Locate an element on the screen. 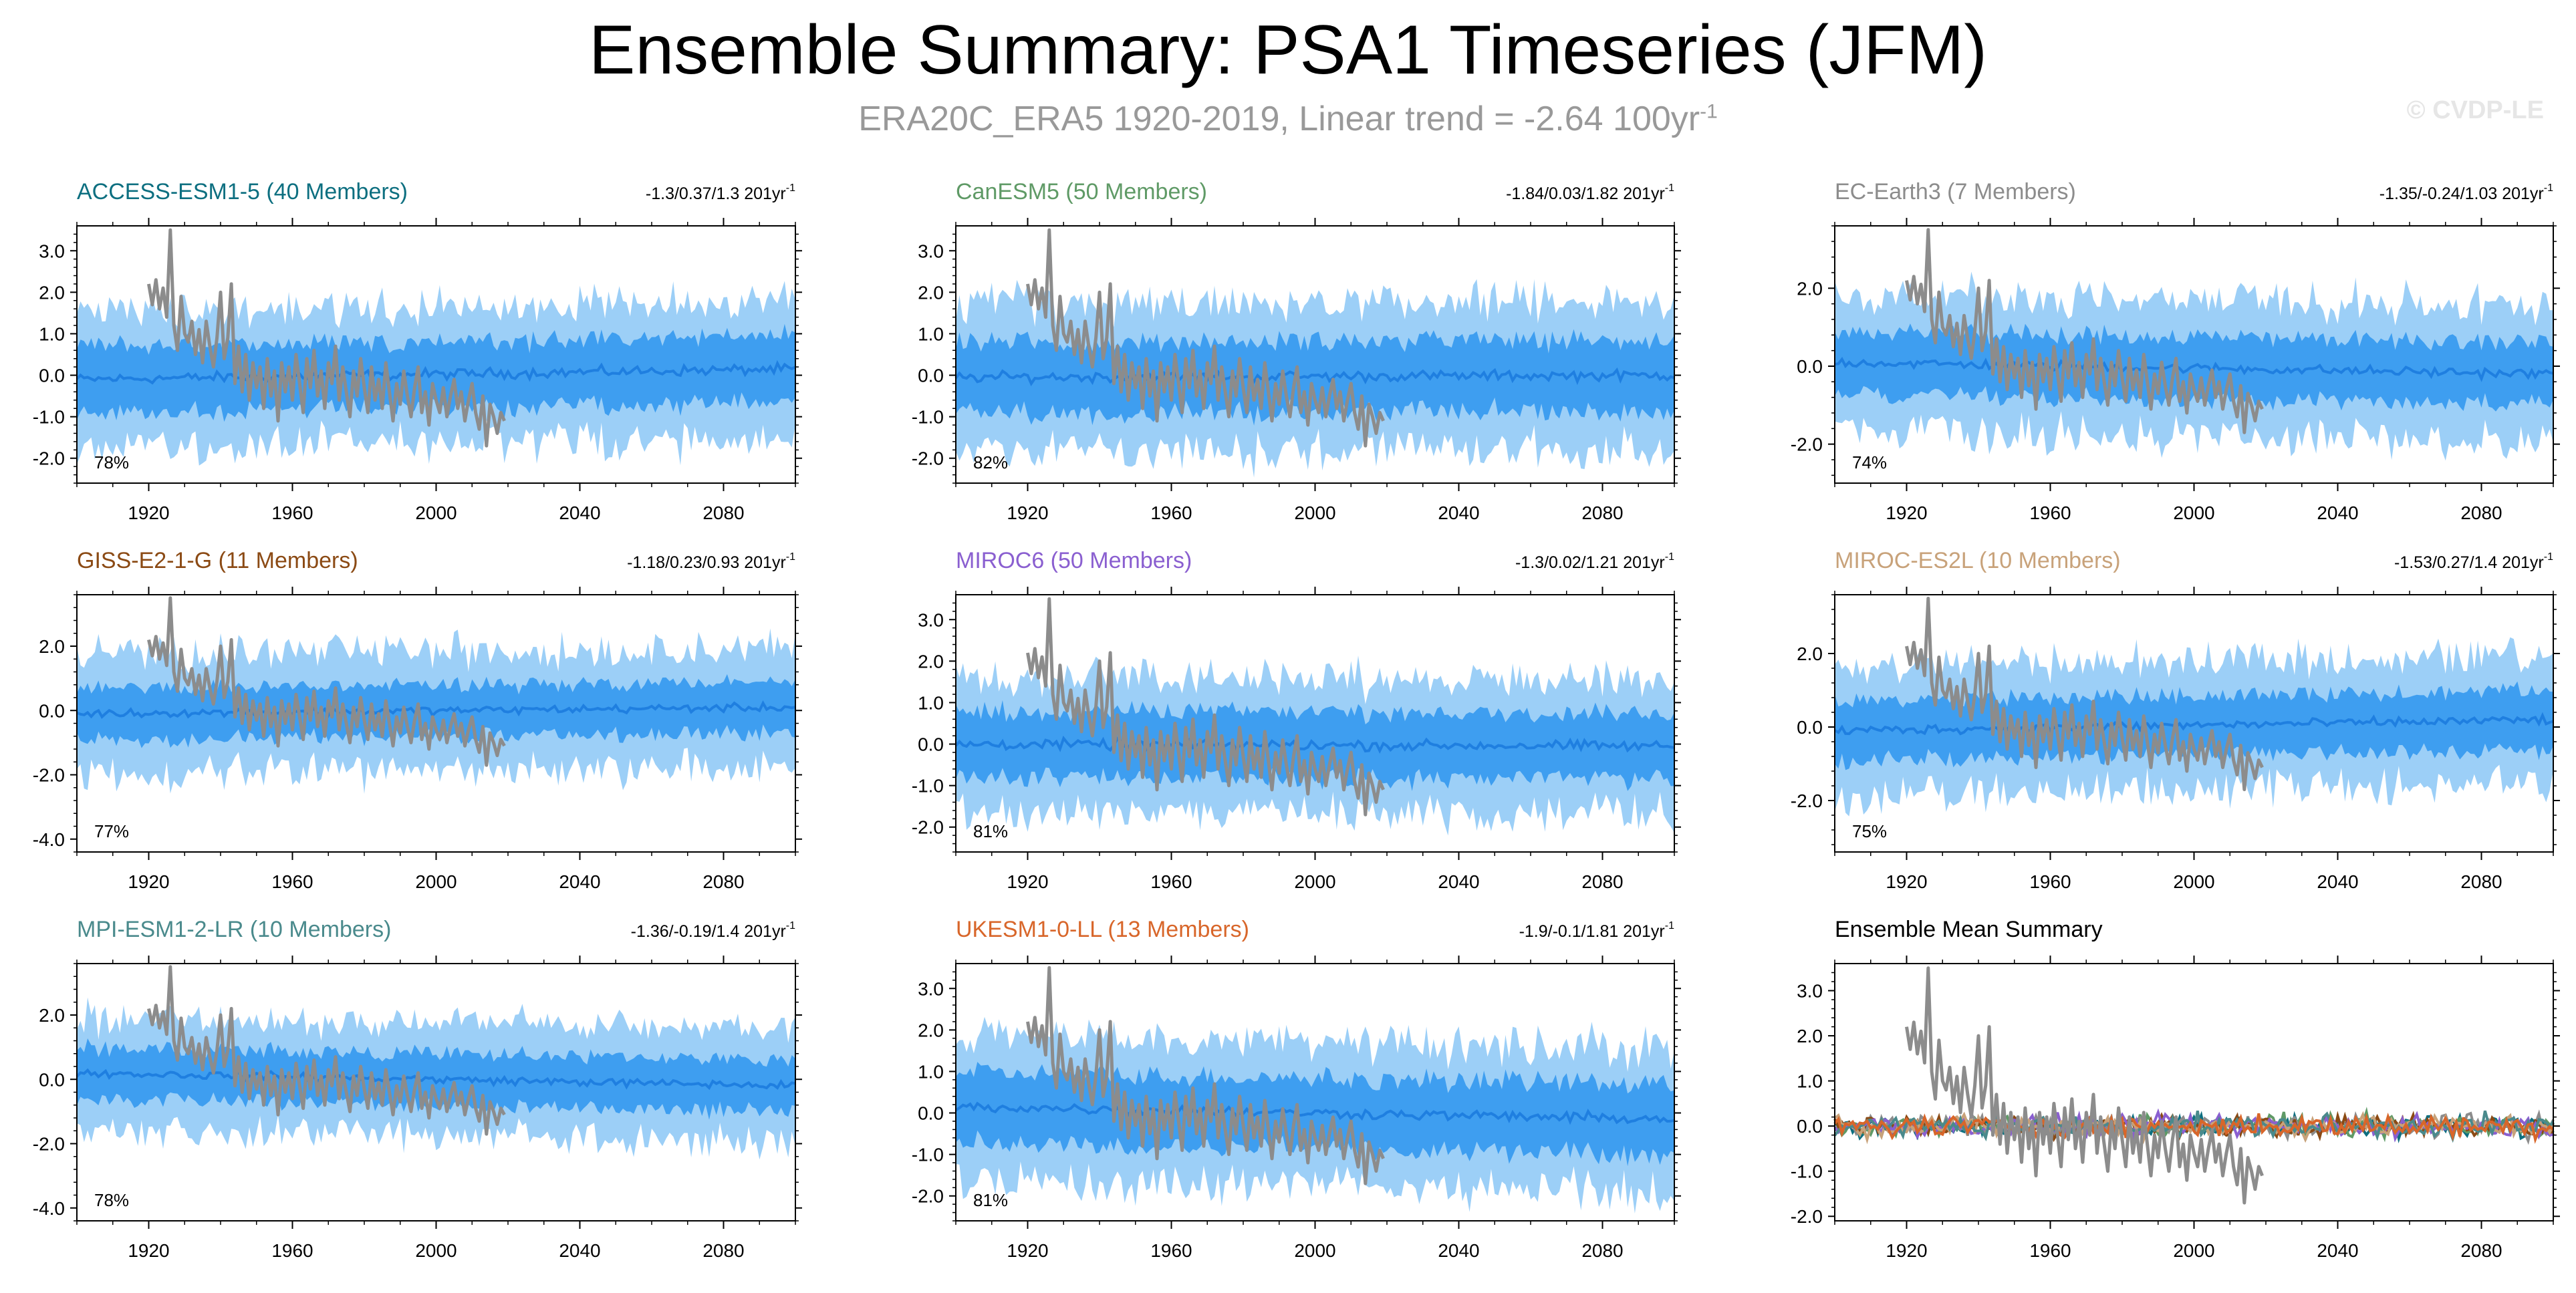  figure-title: Ensemble Summary: PSA1 Timeseries (JFM) is located at coordinates (1288, 50).